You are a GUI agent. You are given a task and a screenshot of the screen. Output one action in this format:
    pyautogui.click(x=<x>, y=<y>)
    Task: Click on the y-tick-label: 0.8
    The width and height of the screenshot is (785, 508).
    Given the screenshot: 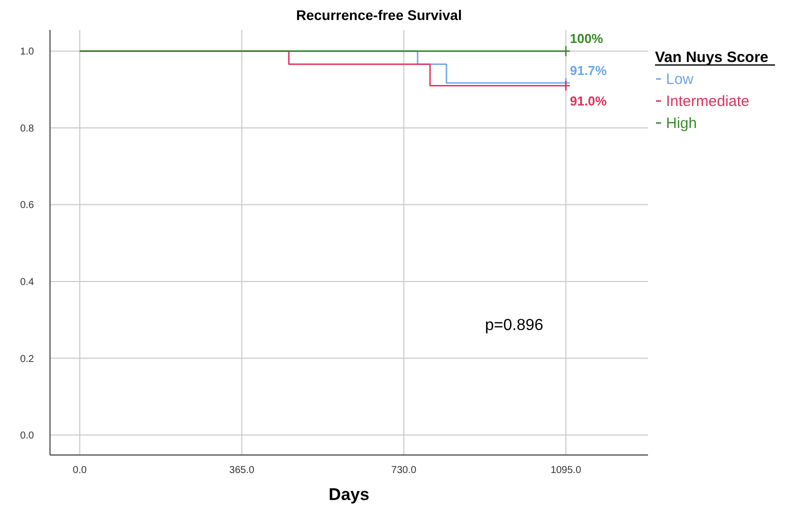 What is the action you would take?
    pyautogui.click(x=27, y=128)
    